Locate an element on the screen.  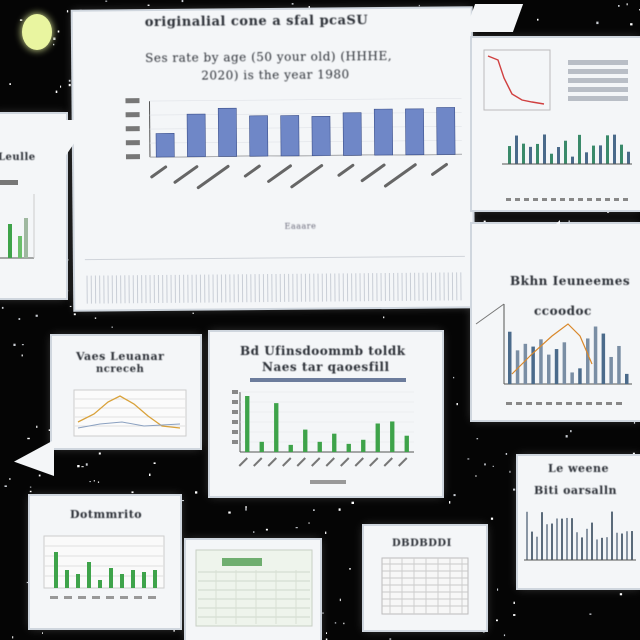
card-f-chart is located at coordinates (580, 536).